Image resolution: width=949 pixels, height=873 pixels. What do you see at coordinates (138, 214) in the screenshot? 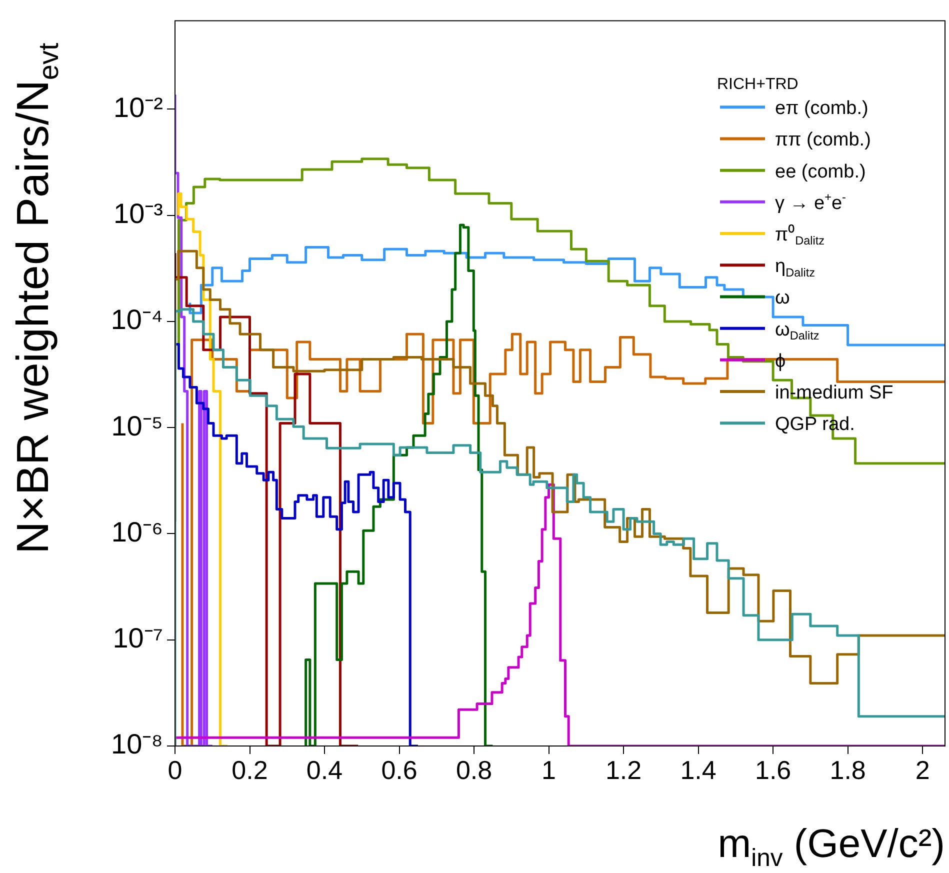
I see `y-tick-label: 10⁻³` at bounding box center [138, 214].